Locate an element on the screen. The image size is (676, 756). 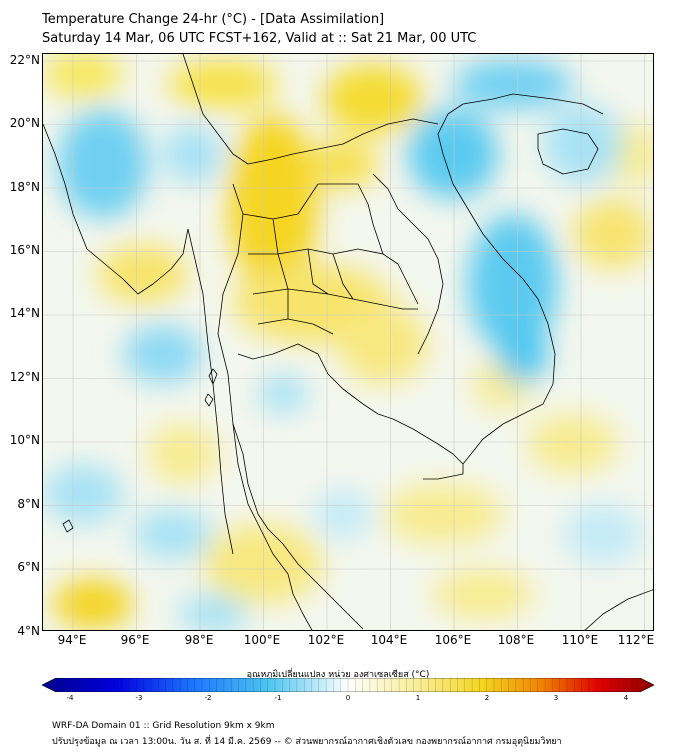
lat-label-12n: 12°N is located at coordinates (24, 377).